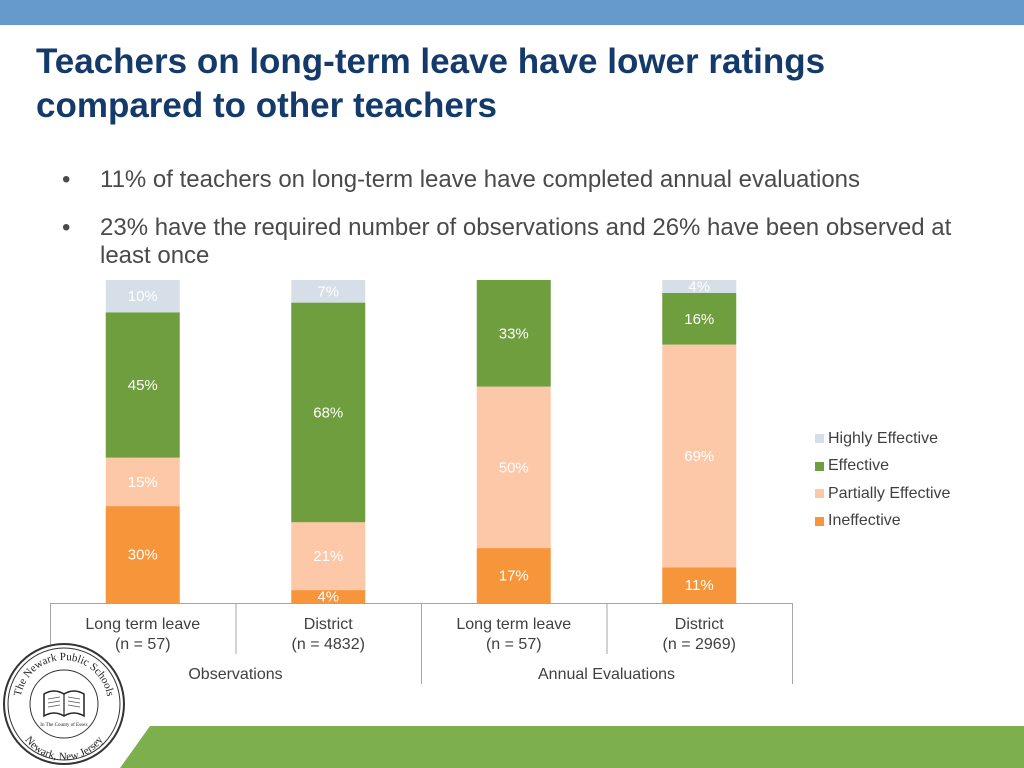 This screenshot has height=768, width=1024. I want to click on legend-item: Partially Effective, so click(882, 494).